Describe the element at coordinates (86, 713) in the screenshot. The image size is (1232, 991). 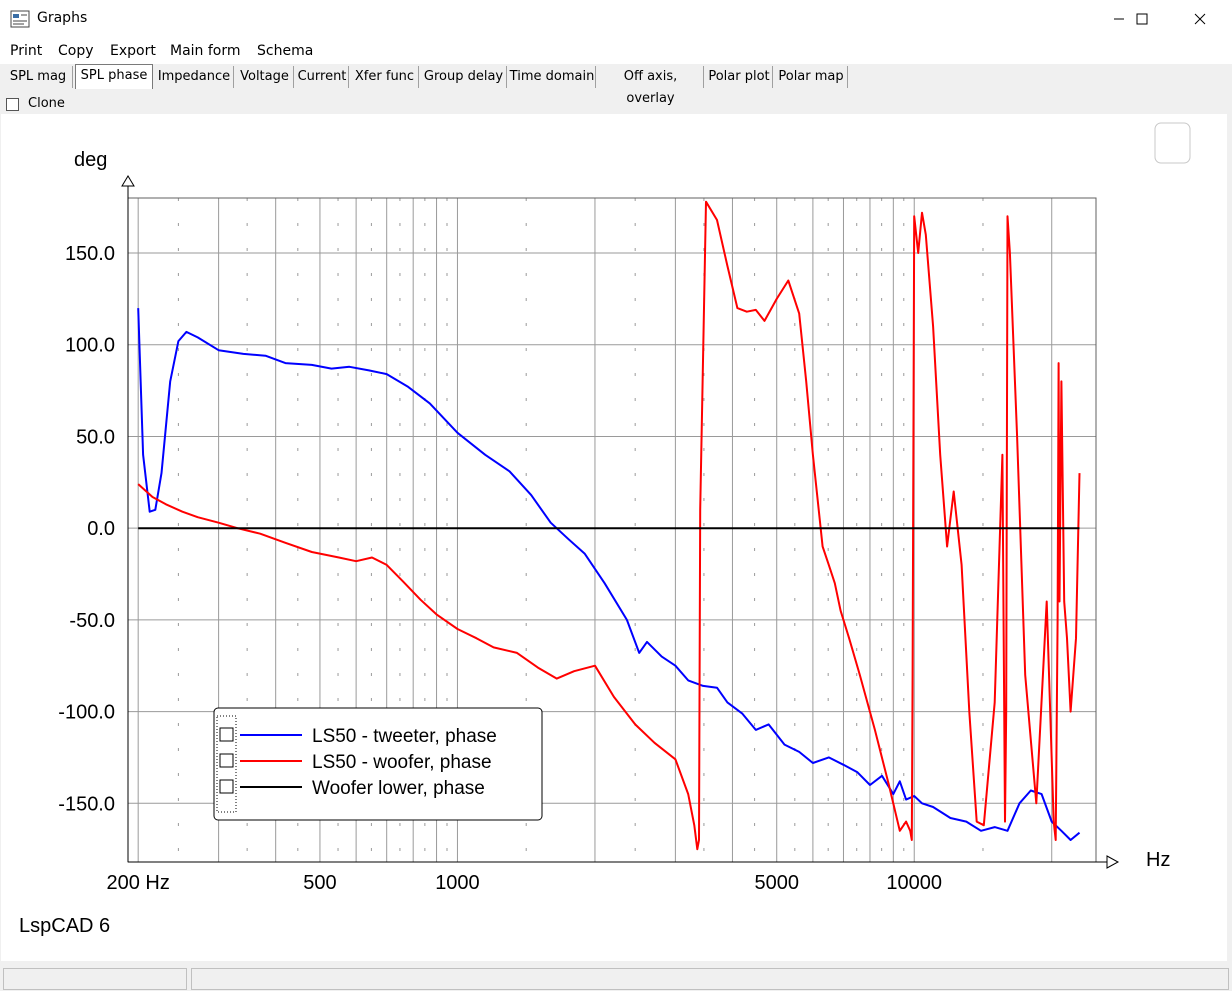
I see `y-tick-label: -100.0` at that location.